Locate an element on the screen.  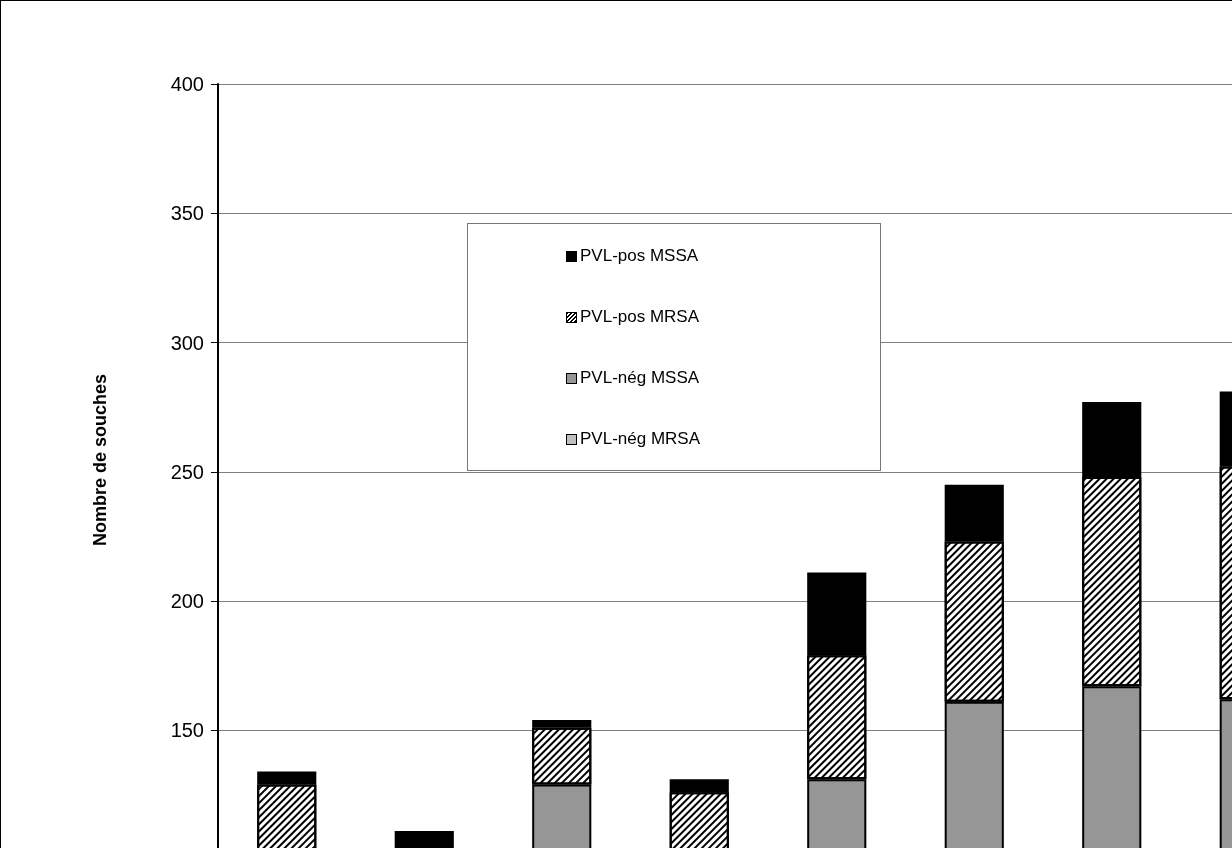
legend-label: PVL-pos MSSA is located at coordinates (639, 256).